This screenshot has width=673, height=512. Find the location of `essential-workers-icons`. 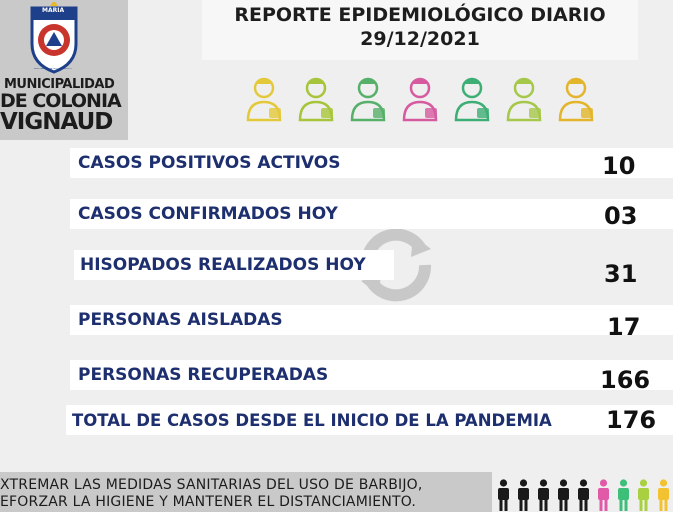

essential-workers-icons is located at coordinates (423, 99).